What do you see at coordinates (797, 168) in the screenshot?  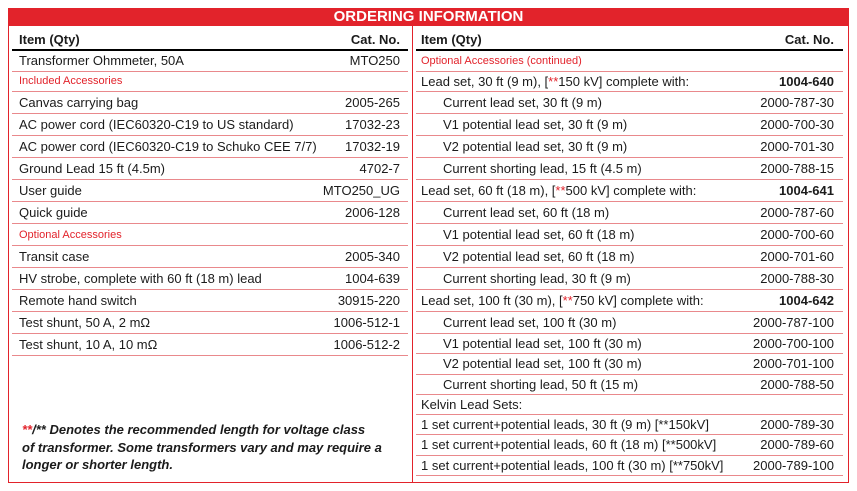 I see `catalog-number: 2000-788-15` at bounding box center [797, 168].